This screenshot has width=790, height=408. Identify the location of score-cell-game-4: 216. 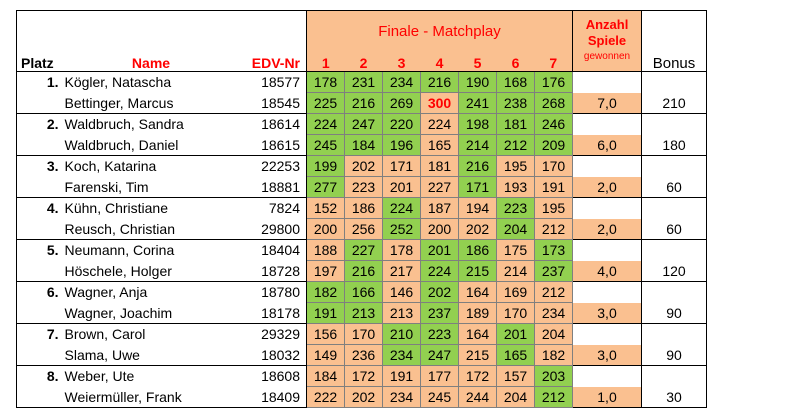
(439, 82).